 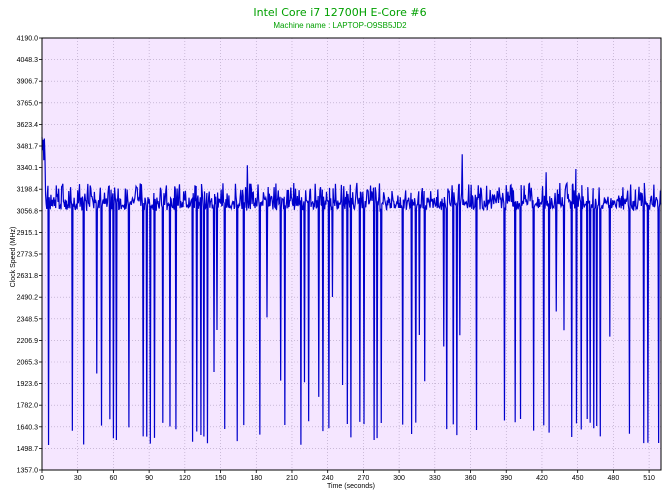 I want to click on y-tick-label: 3056.8, so click(x=28, y=211).